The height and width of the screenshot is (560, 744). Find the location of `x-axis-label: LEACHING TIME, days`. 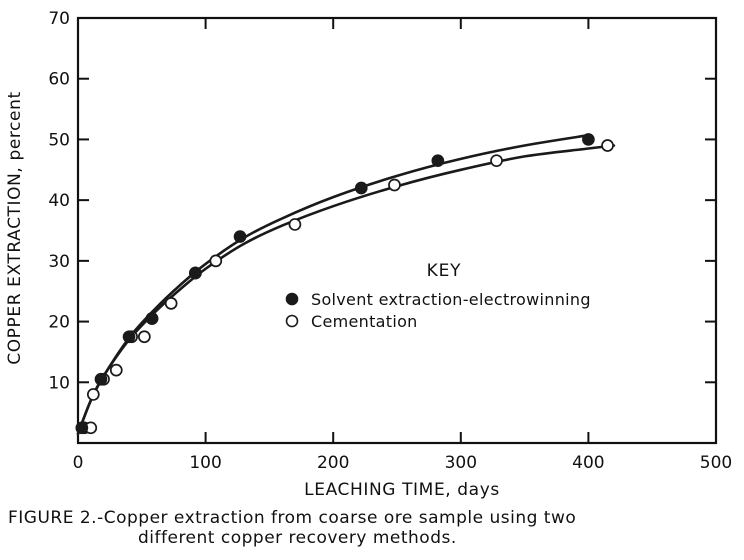

x-axis-label: LEACHING TIME, days is located at coordinates (402, 490).